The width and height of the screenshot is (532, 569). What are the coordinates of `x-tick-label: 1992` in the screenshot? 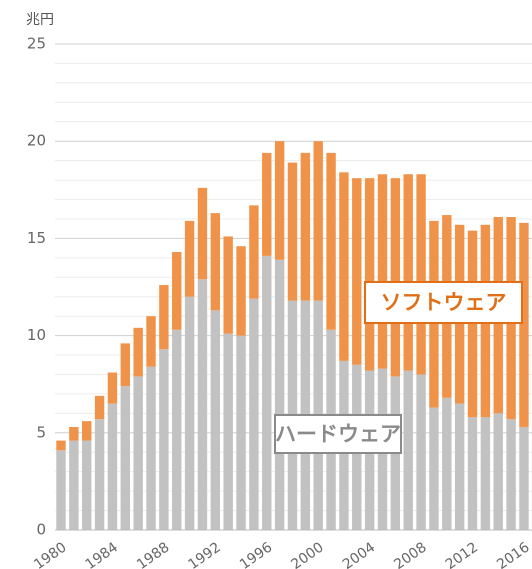 It's located at (205, 554).